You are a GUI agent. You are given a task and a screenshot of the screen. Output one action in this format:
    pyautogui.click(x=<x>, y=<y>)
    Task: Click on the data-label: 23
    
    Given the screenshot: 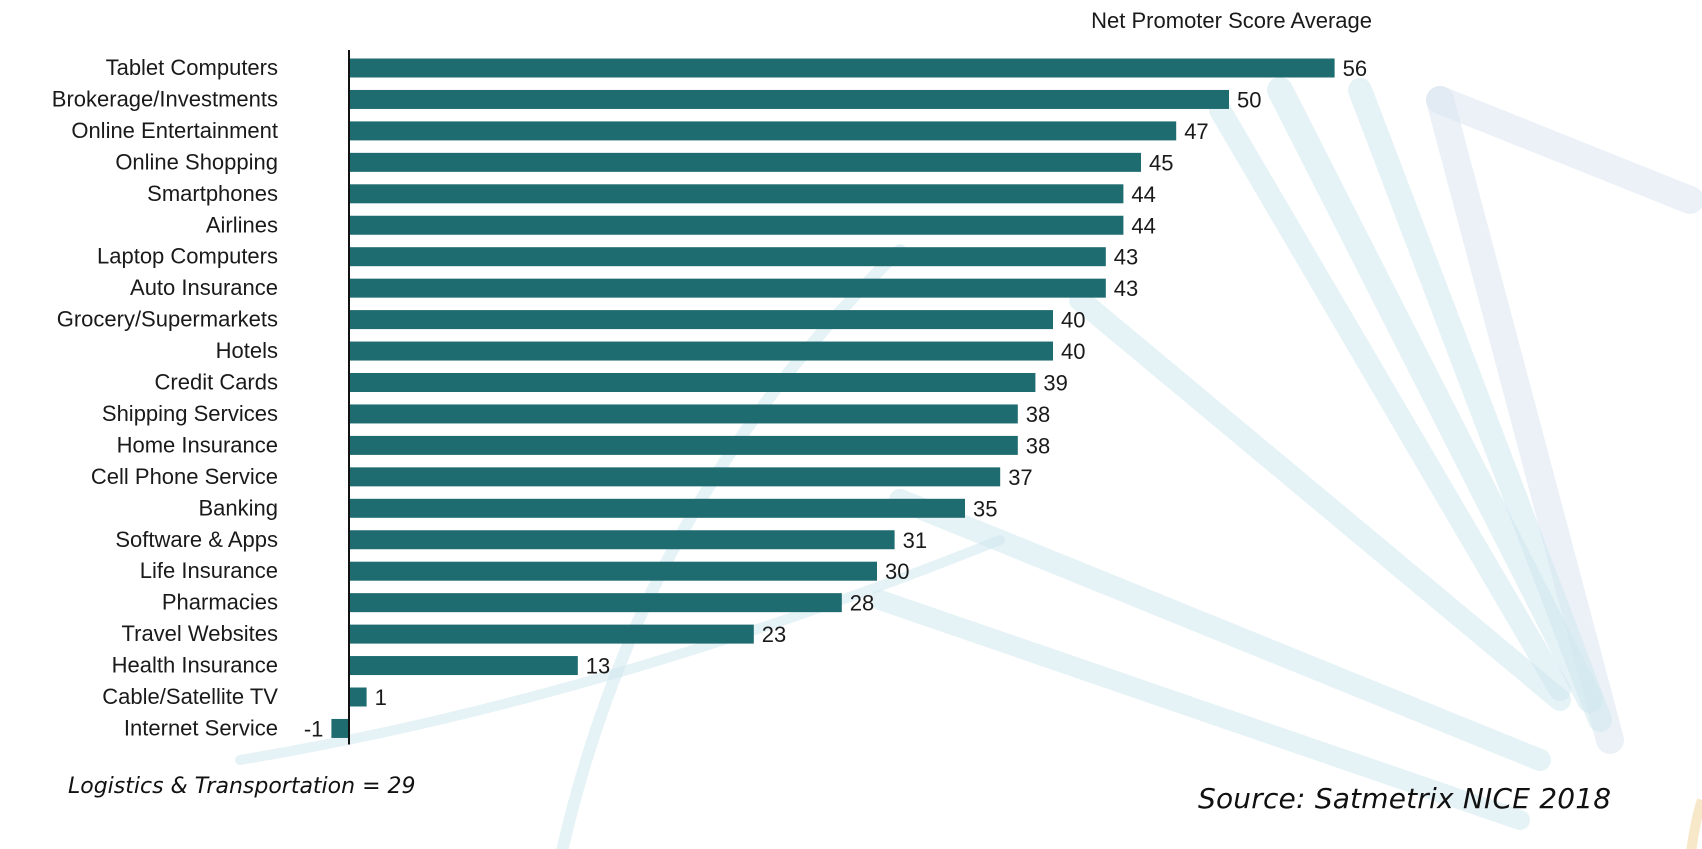 What is the action you would take?
    pyautogui.click(x=774, y=634)
    